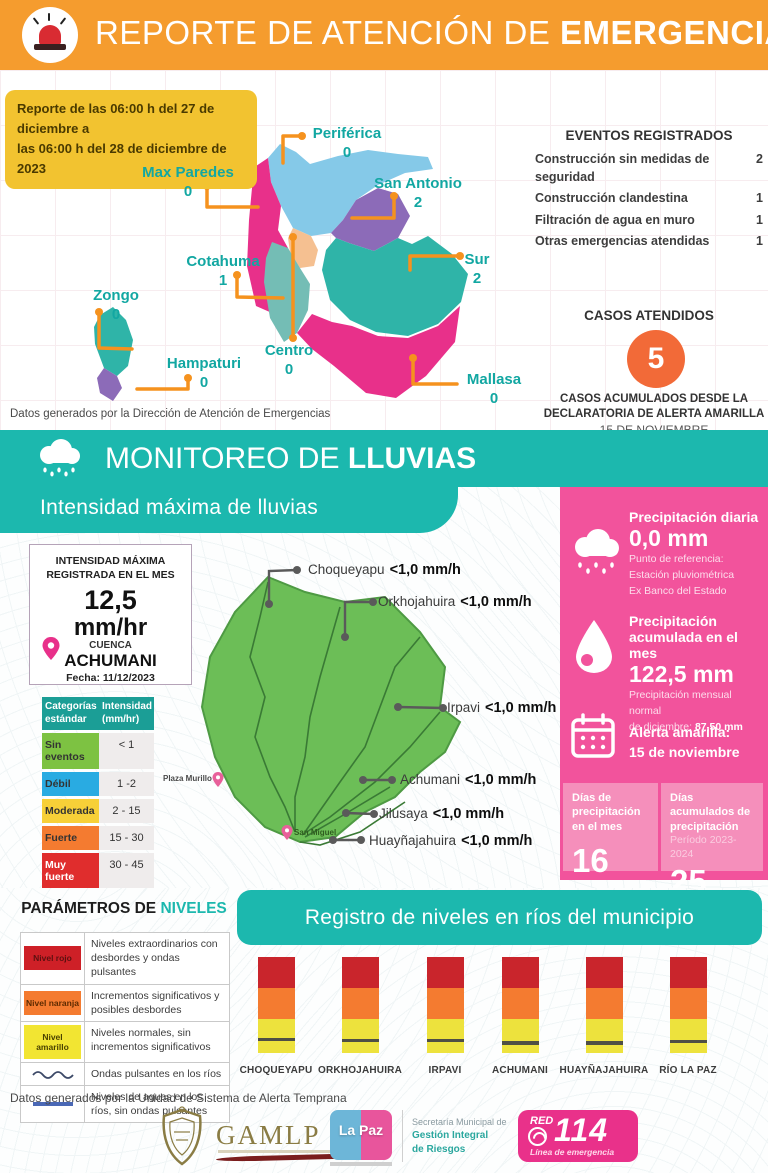  I want to click on event-row: Filtración de agua en muro 1, so click(649, 219).